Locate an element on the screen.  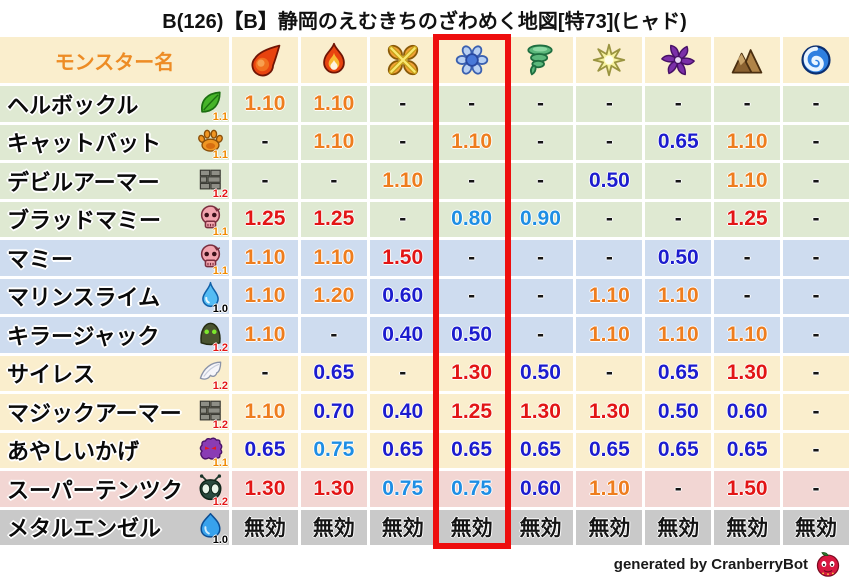
monster-name: キラージャック is located at coordinates (83, 336).